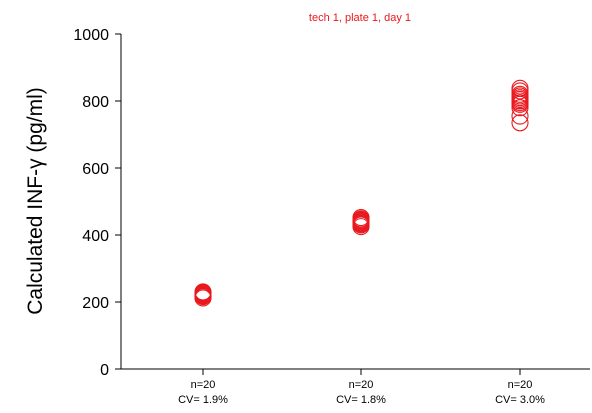 Image resolution: width=592 pixels, height=413 pixels. What do you see at coordinates (95, 236) in the screenshot?
I see `y-tick-label: 400` at bounding box center [95, 236].